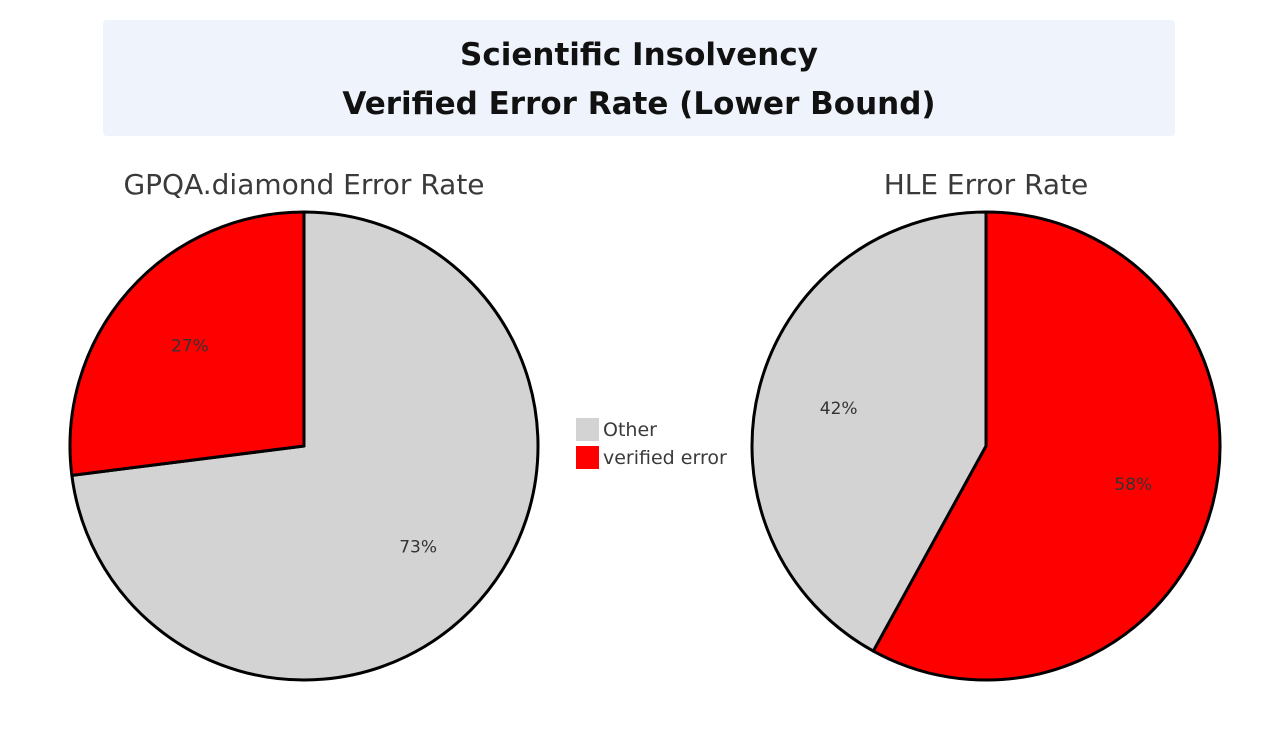  What do you see at coordinates (665, 458) in the screenshot?
I see `legend-label: verified error` at bounding box center [665, 458].